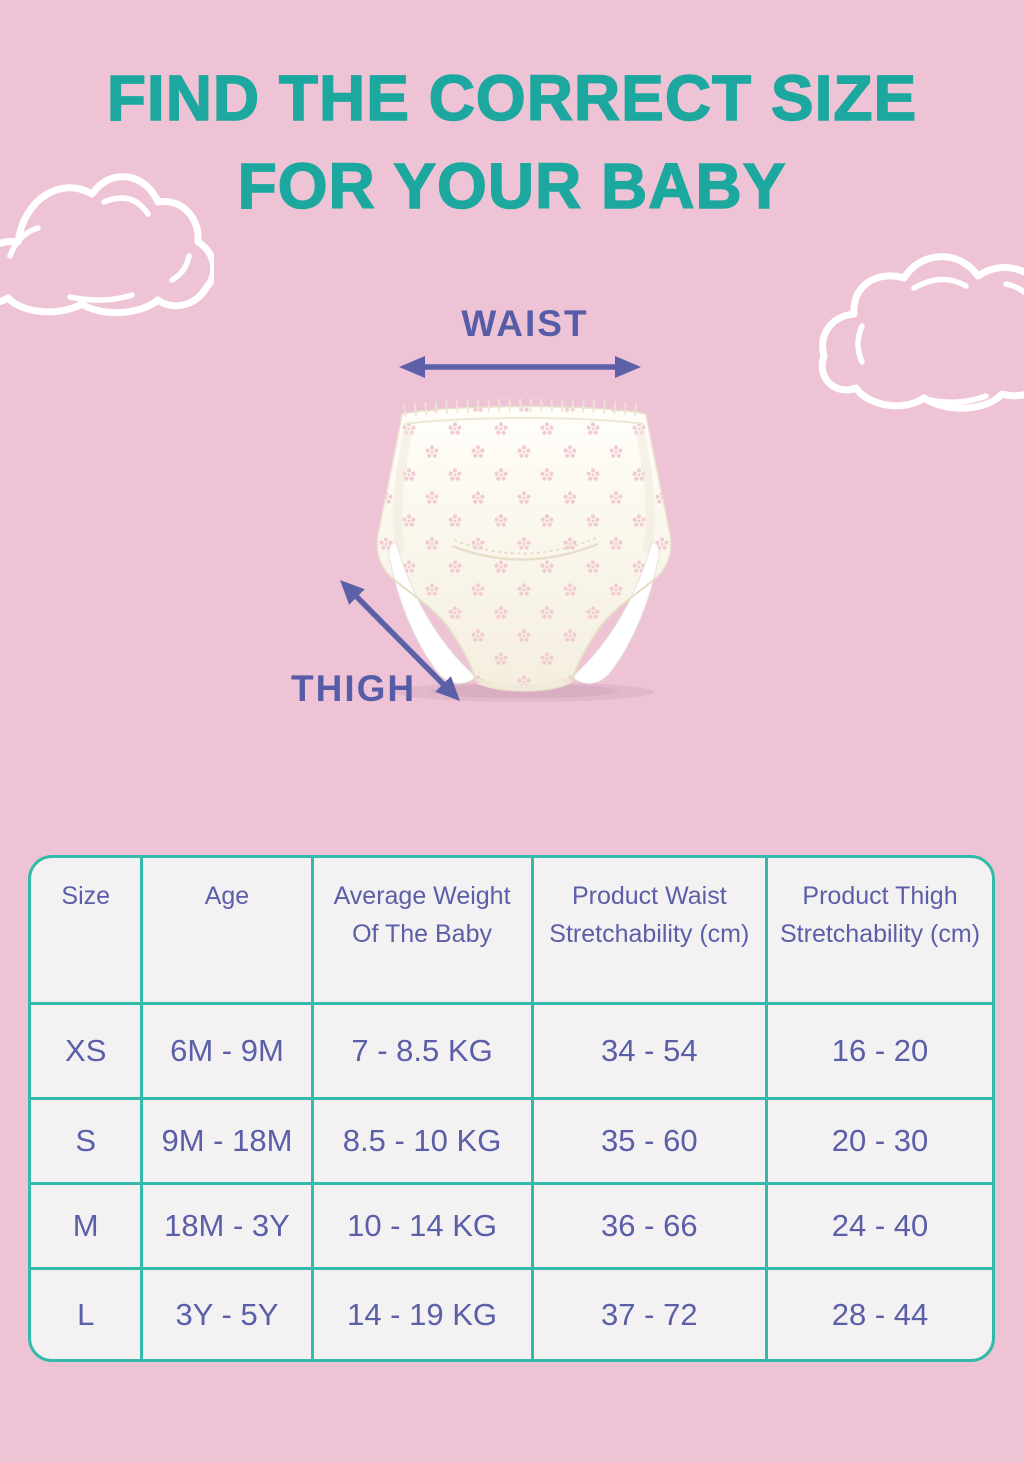 Image resolution: width=1024 pixels, height=1463 pixels. What do you see at coordinates (422, 915) in the screenshot?
I see `column-header-weight-label: Average Weight Of The Baby` at bounding box center [422, 915].